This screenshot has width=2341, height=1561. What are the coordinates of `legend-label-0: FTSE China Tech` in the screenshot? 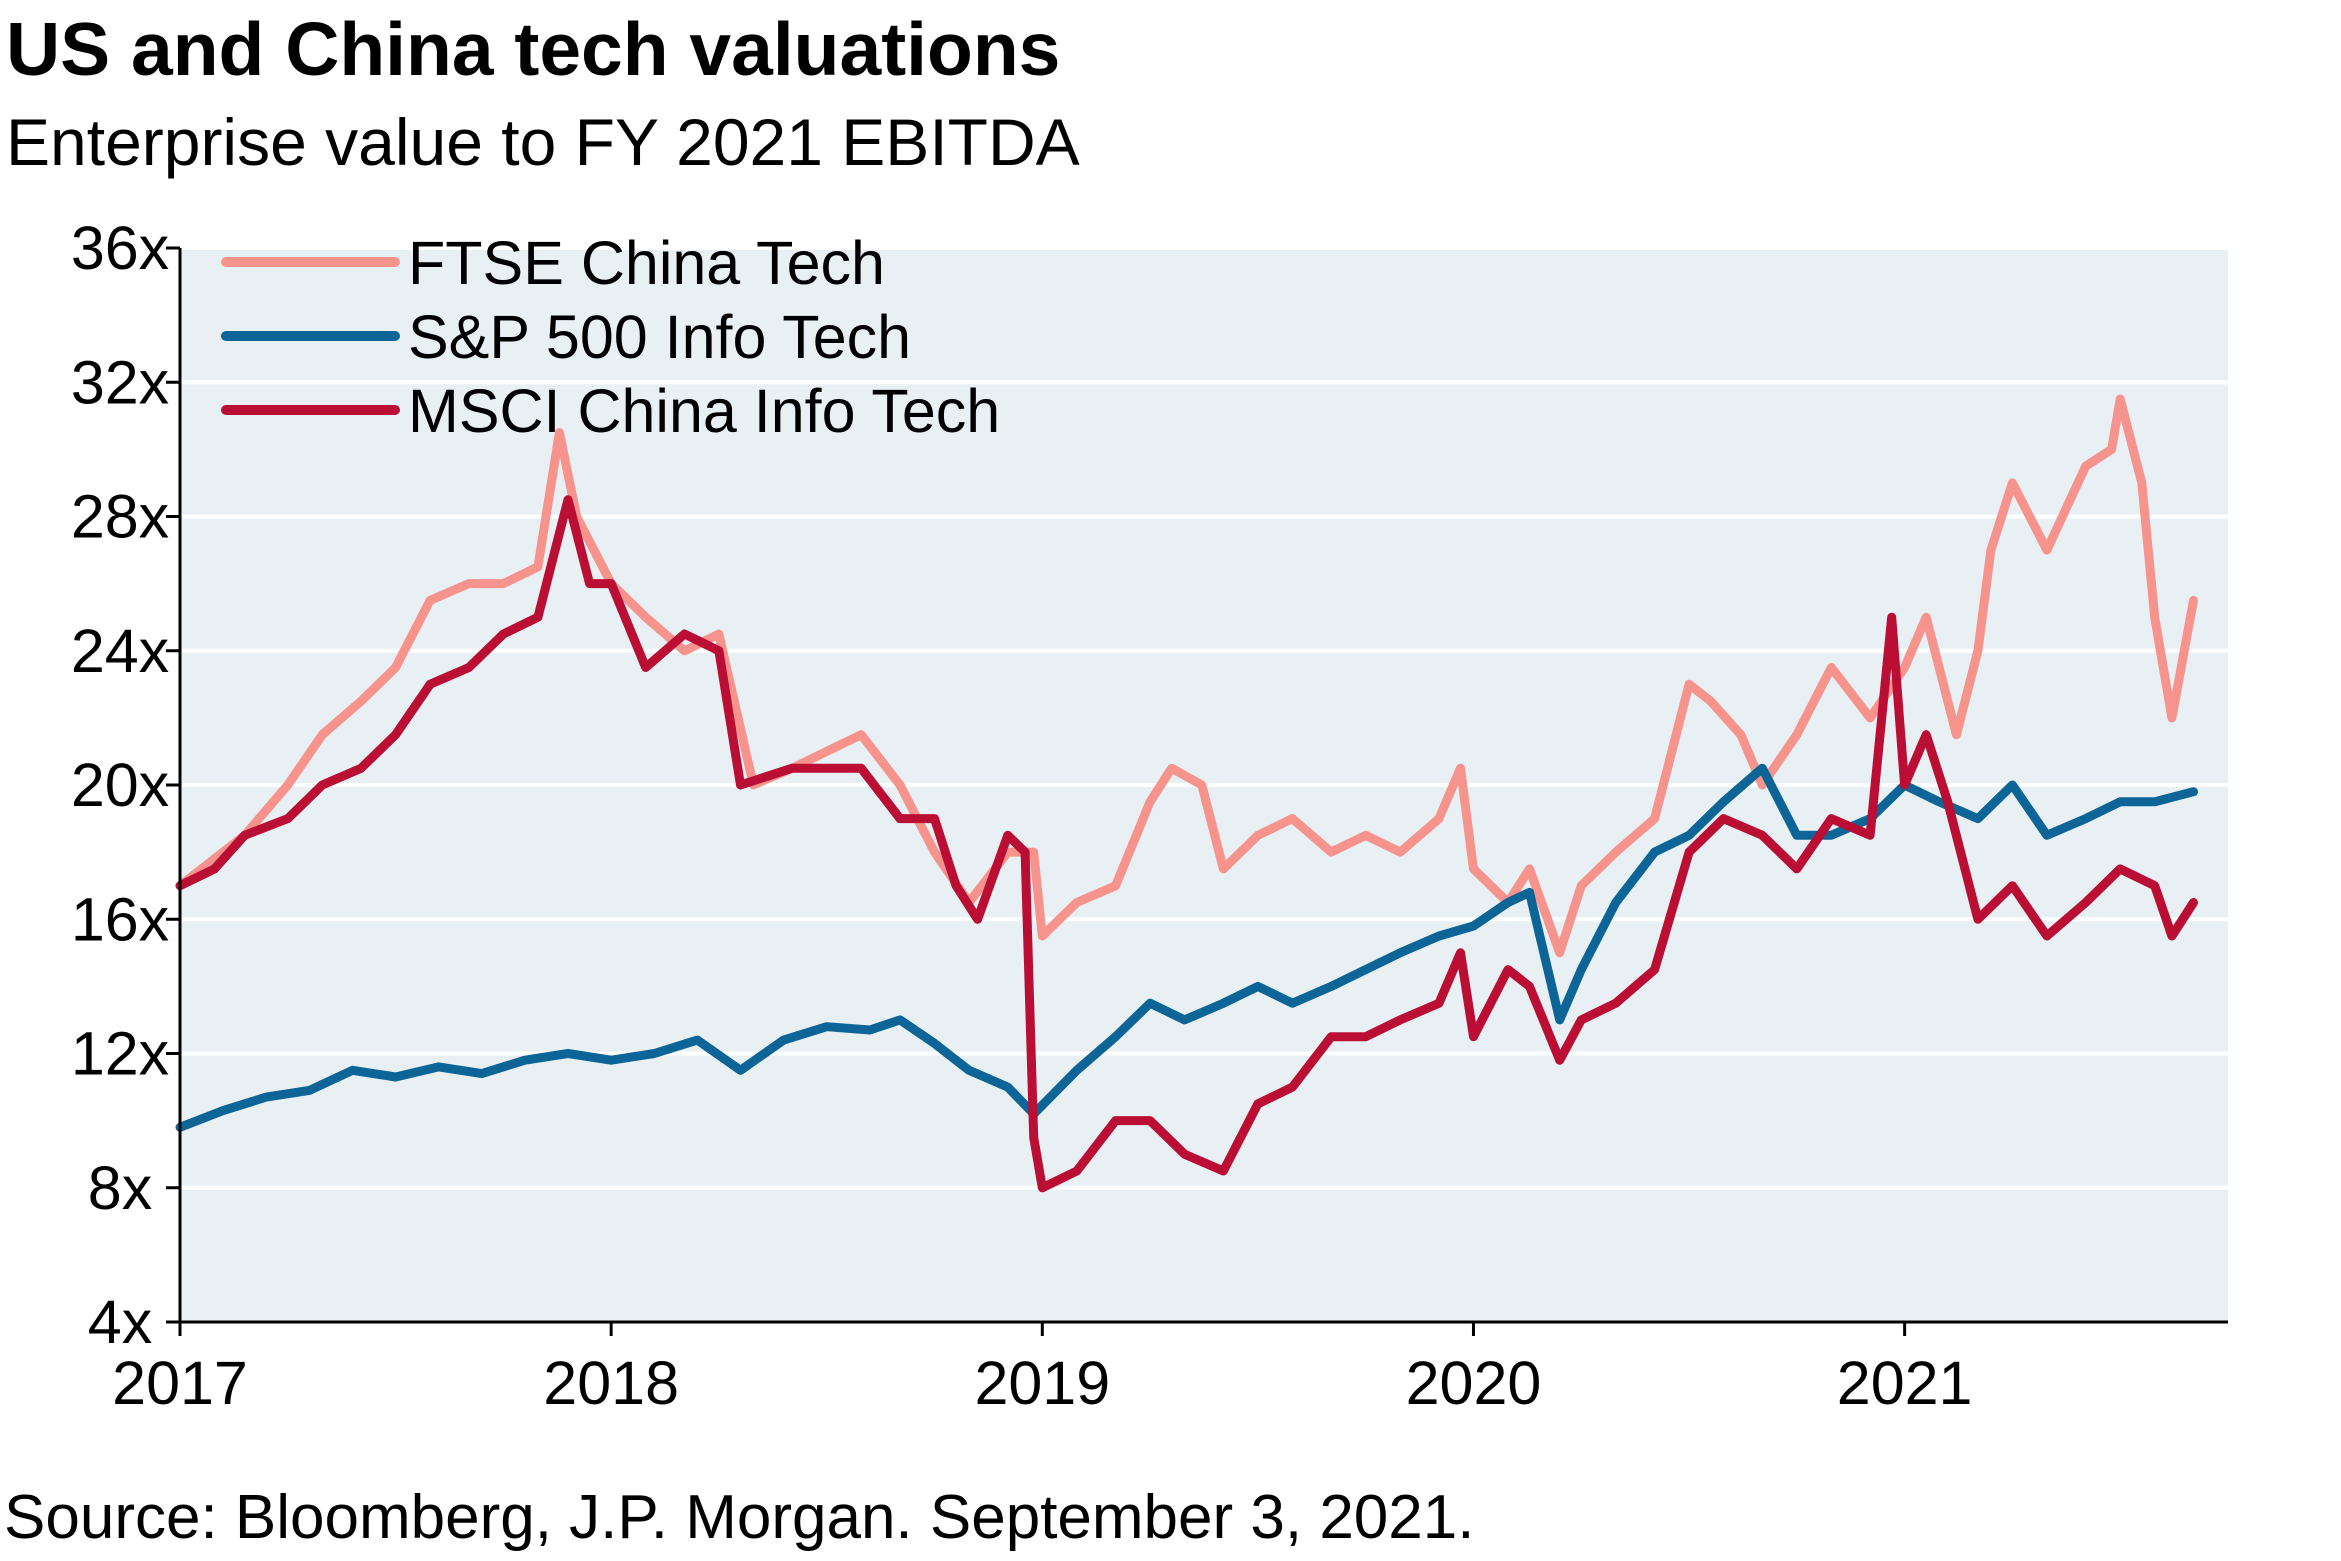 It's located at (646, 263).